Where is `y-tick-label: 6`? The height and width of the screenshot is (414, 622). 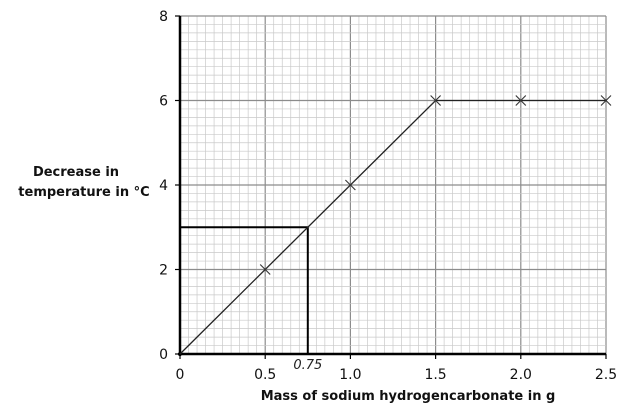
y-tick-label: 6 is located at coordinates (163, 102).